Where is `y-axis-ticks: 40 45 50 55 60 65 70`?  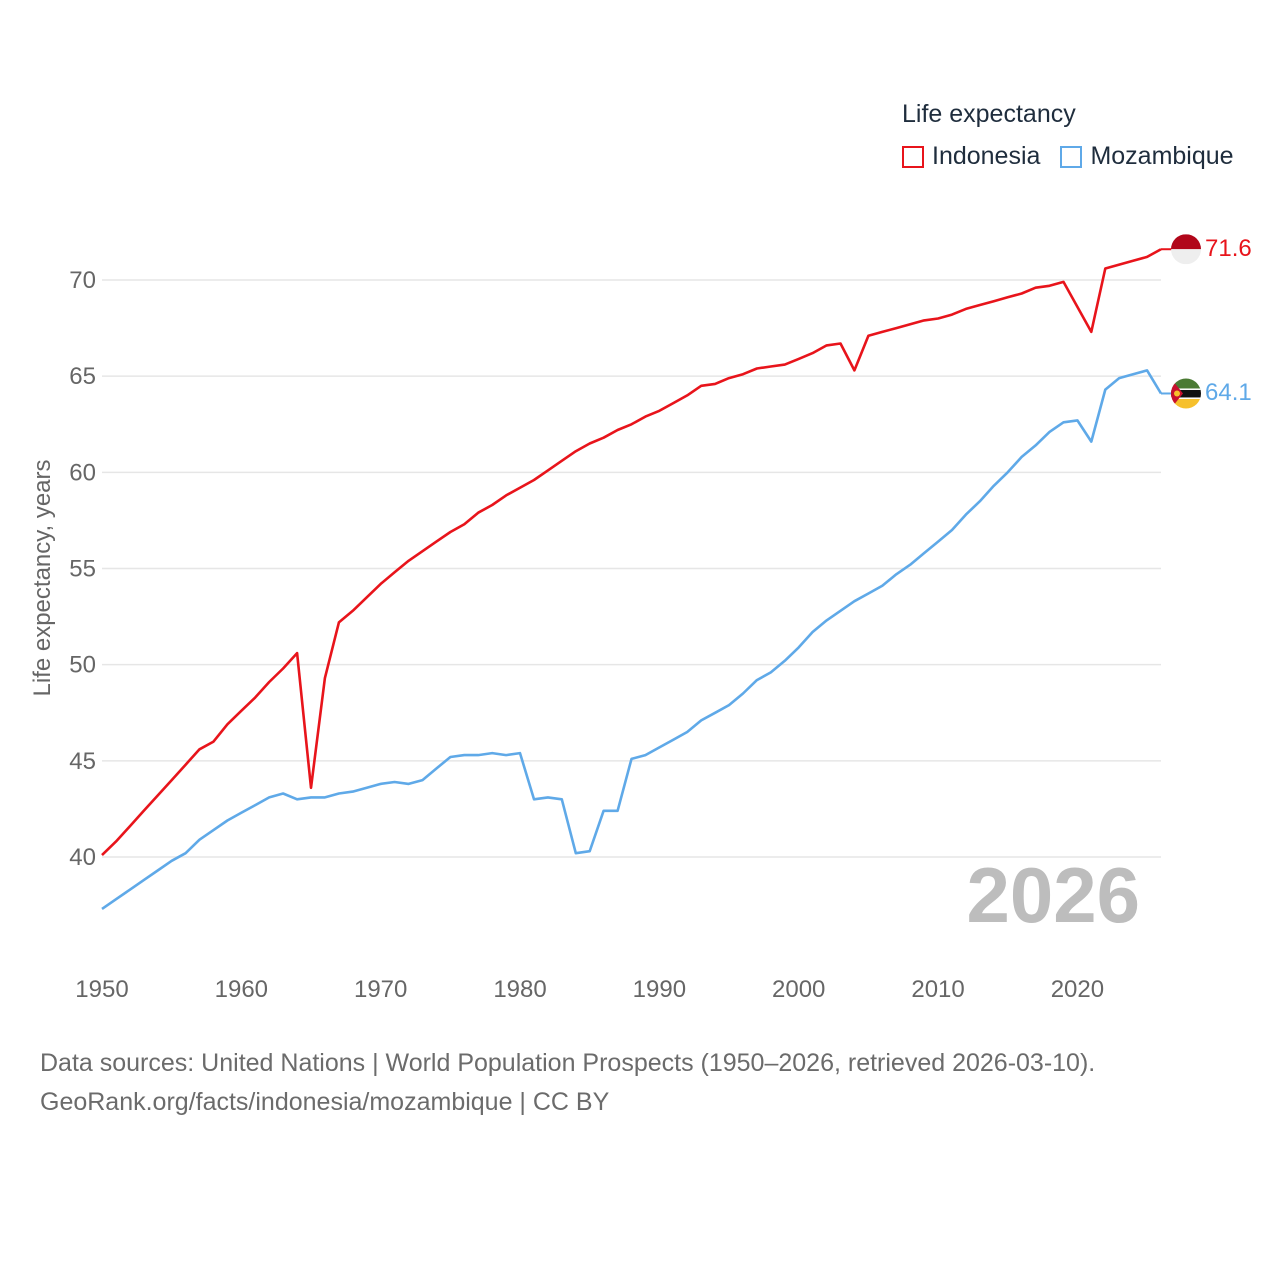
y-axis-ticks: 40 45 50 55 60 65 70 is located at coordinates (82, 569).